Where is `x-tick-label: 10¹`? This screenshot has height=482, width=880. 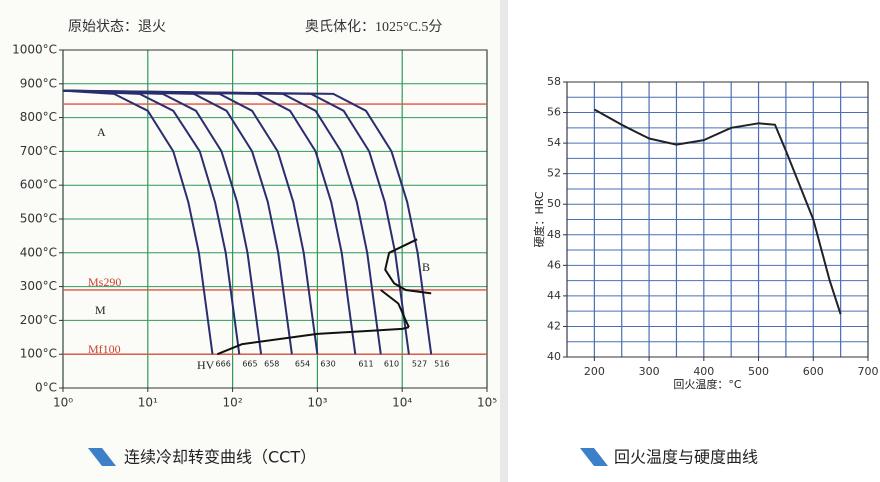 x-tick-label: 10¹ is located at coordinates (148, 403).